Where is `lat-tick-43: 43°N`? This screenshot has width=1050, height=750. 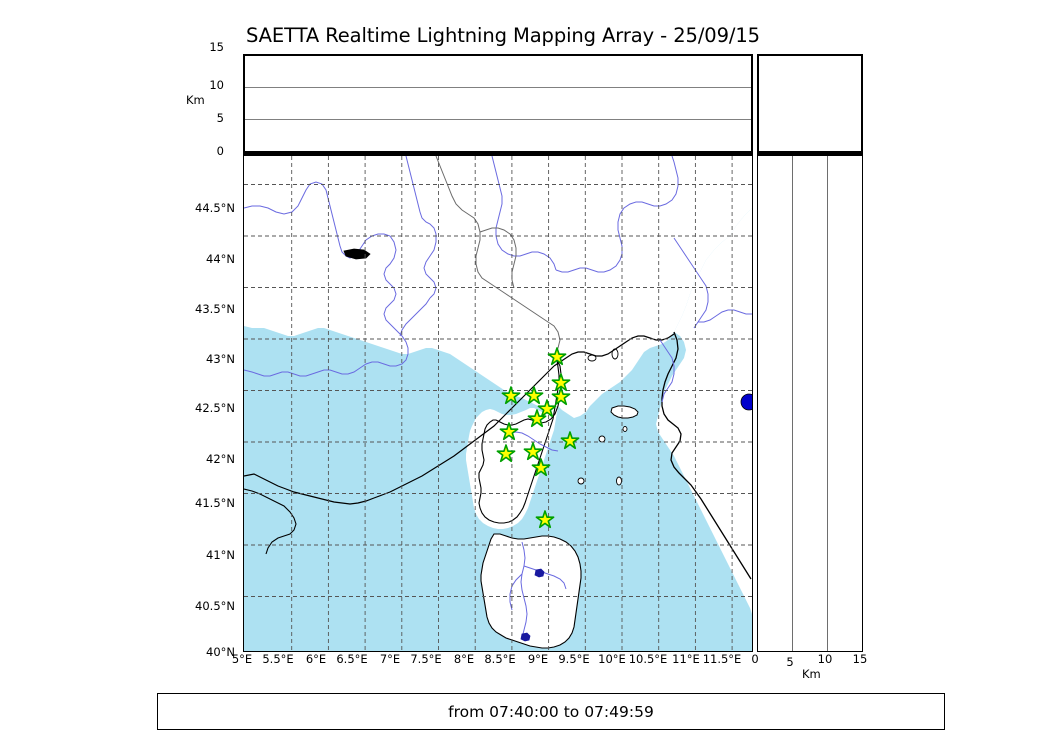
lat-tick-43: 43°N is located at coordinates (220, 359).